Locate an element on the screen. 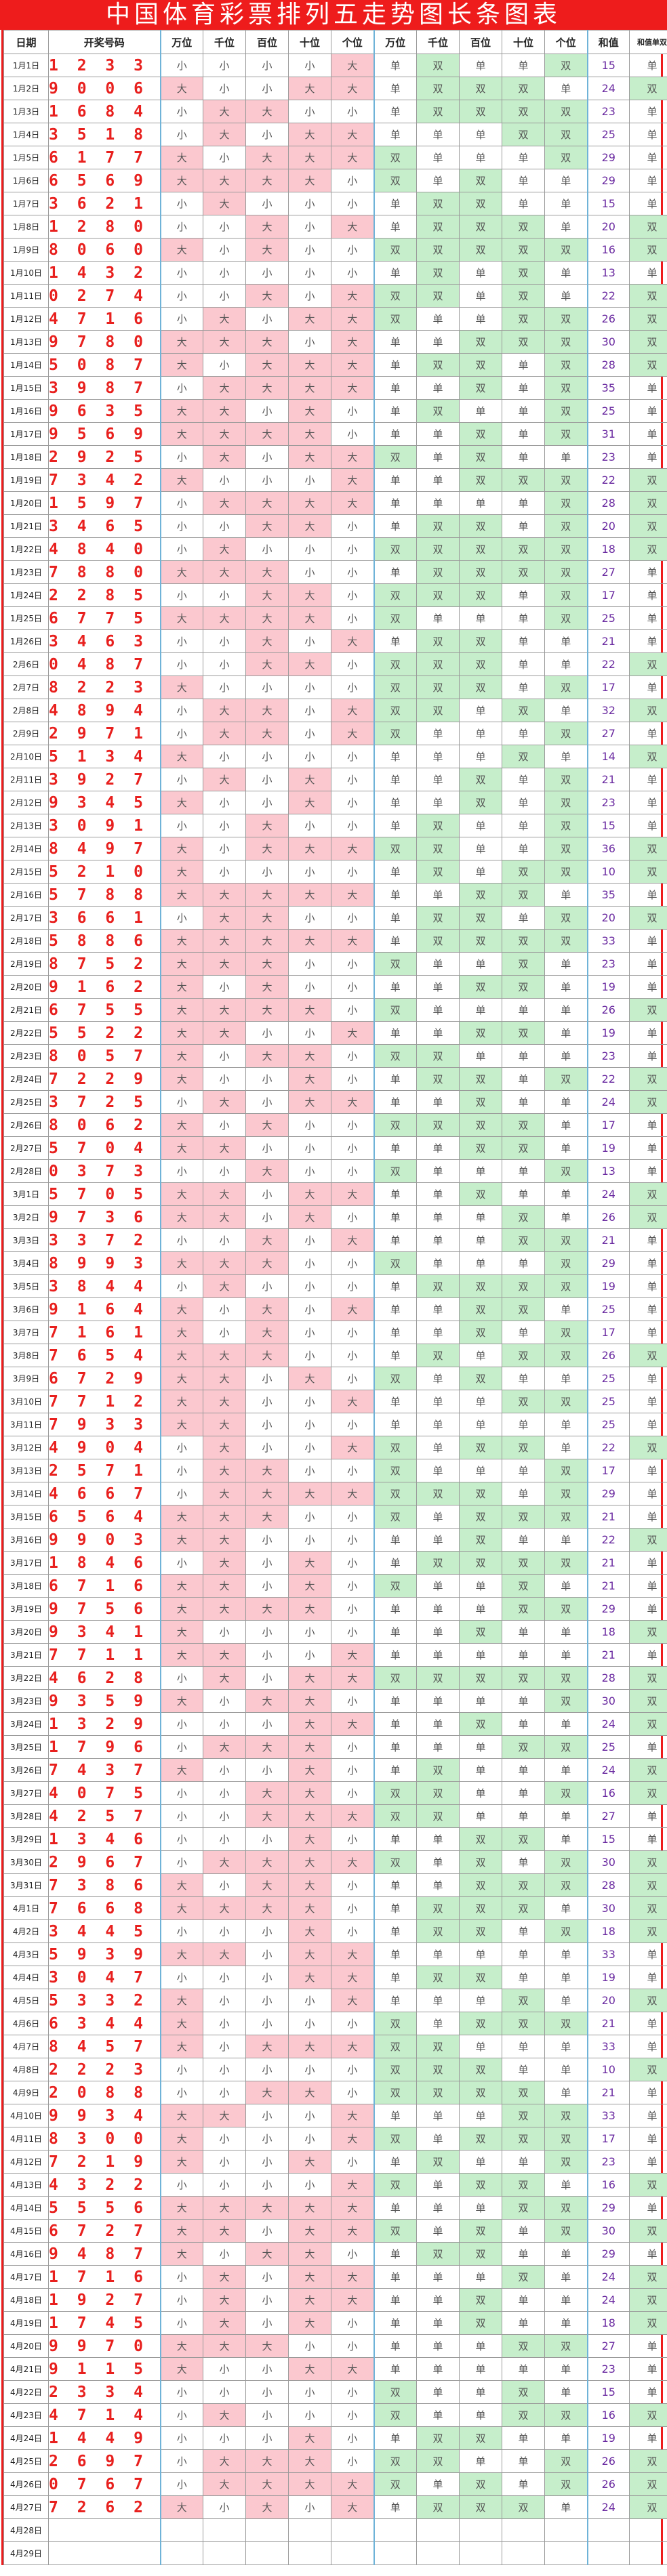  sum-value: 14 is located at coordinates (608, 756).